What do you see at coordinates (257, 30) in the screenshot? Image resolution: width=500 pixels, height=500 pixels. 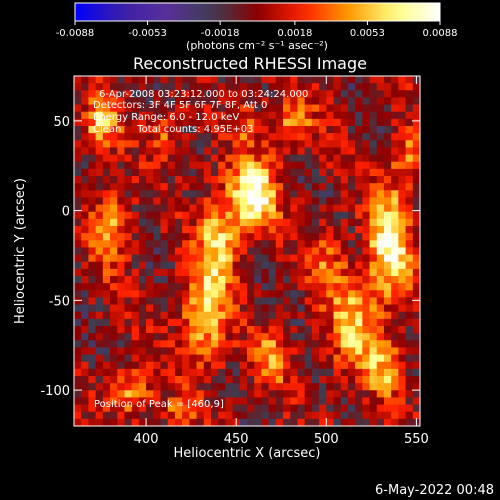 I see `colorbar-ticks: -0.0088 -0.0053 -0.0018 0.0018 0.0053 0.0088` at bounding box center [257, 30].